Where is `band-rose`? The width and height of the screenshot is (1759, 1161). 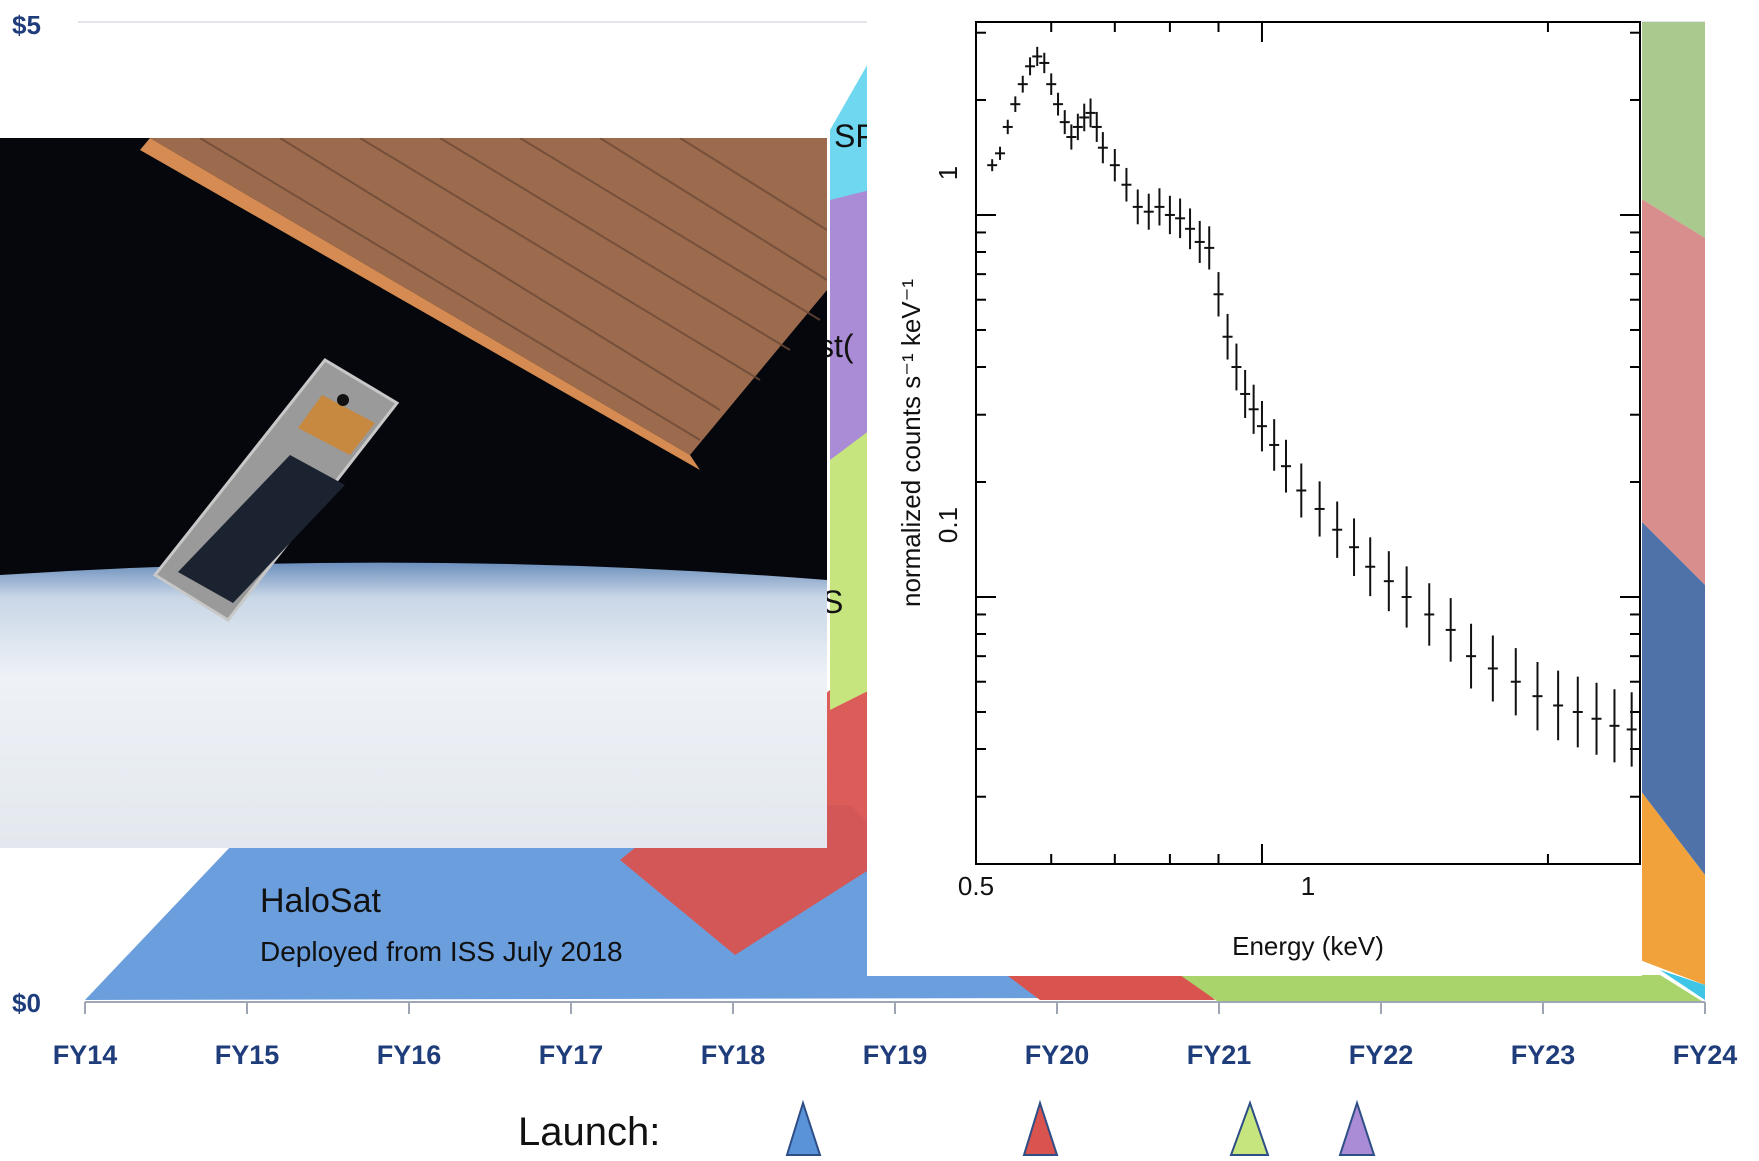 band-rose is located at coordinates (1672, 391).